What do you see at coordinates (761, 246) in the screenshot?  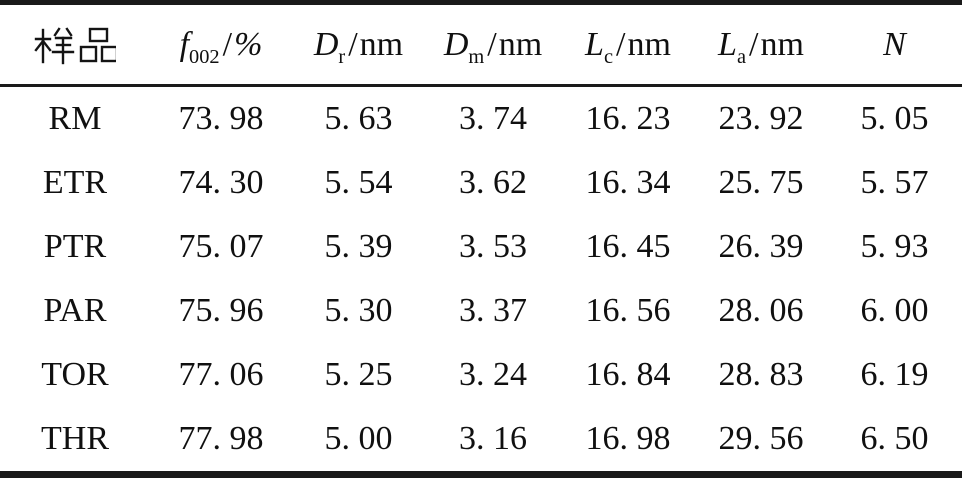 I see `cell-la: 26. 39` at bounding box center [761, 246].